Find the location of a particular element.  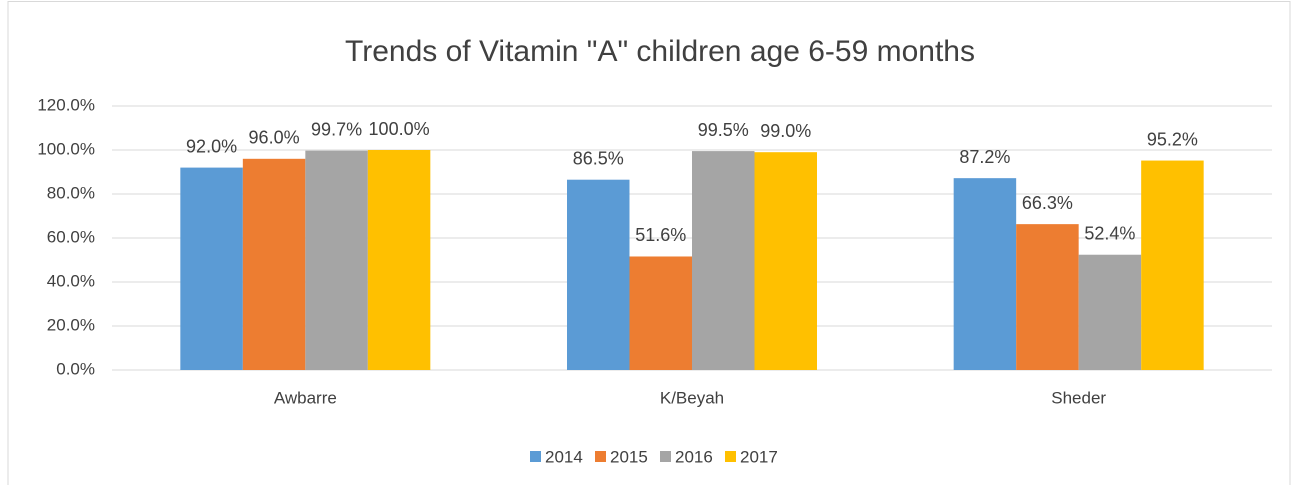

y-tick-label: 80.0% is located at coordinates (71, 192).